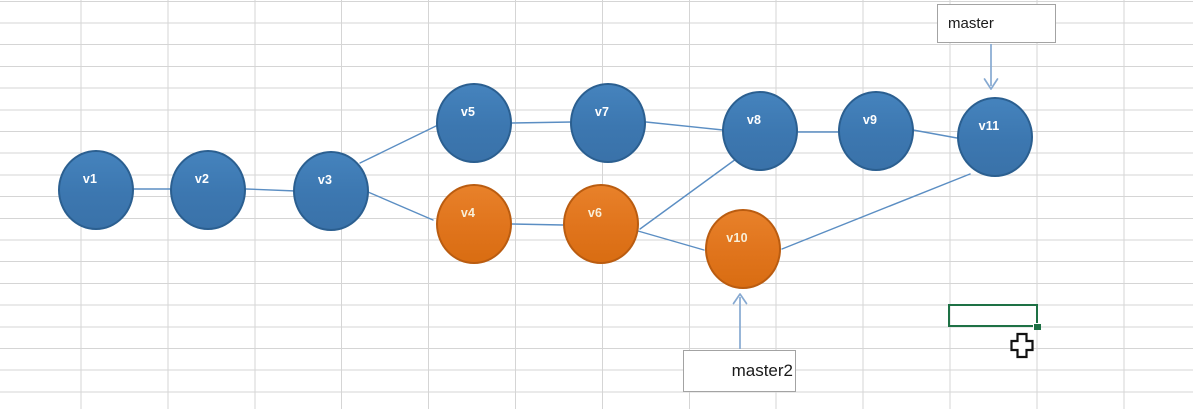  I want to click on edge-v7-v8, so click(684, 126).